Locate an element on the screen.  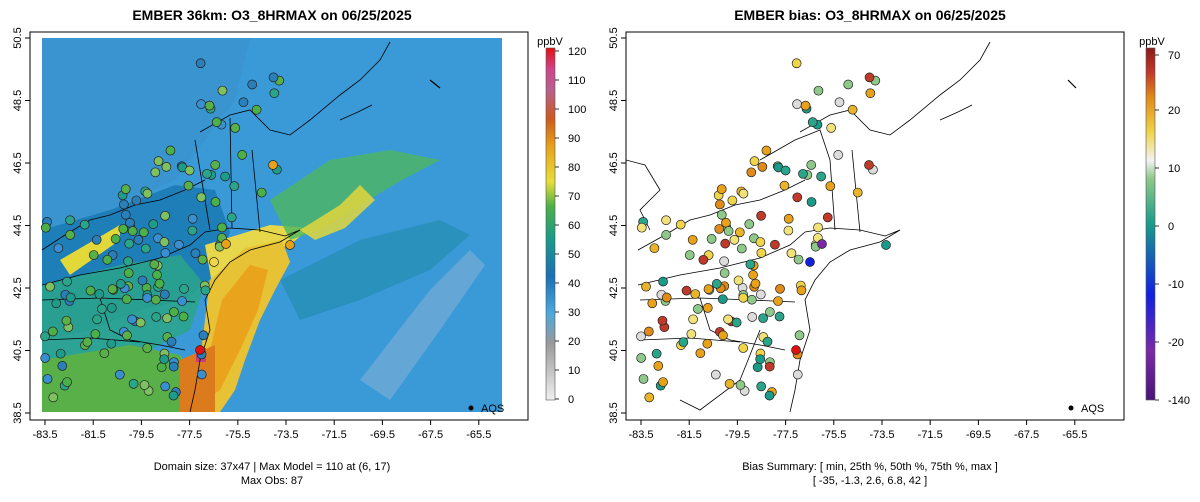
bias-x-tick-label: -73.5 is located at coordinates (881, 435).